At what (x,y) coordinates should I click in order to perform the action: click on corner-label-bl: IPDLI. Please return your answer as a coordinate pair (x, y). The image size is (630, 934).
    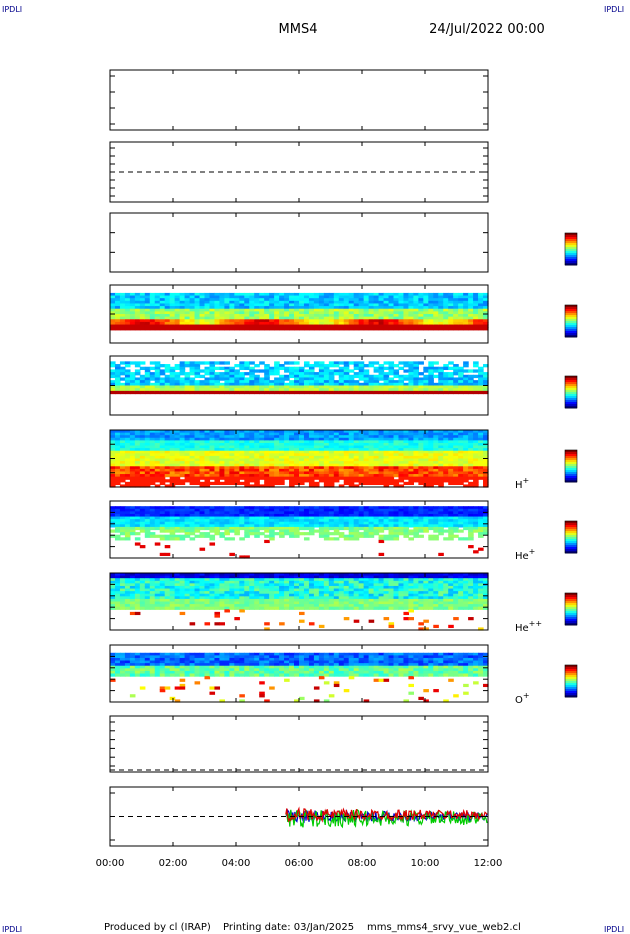
    Looking at the image, I should click on (12, 929).